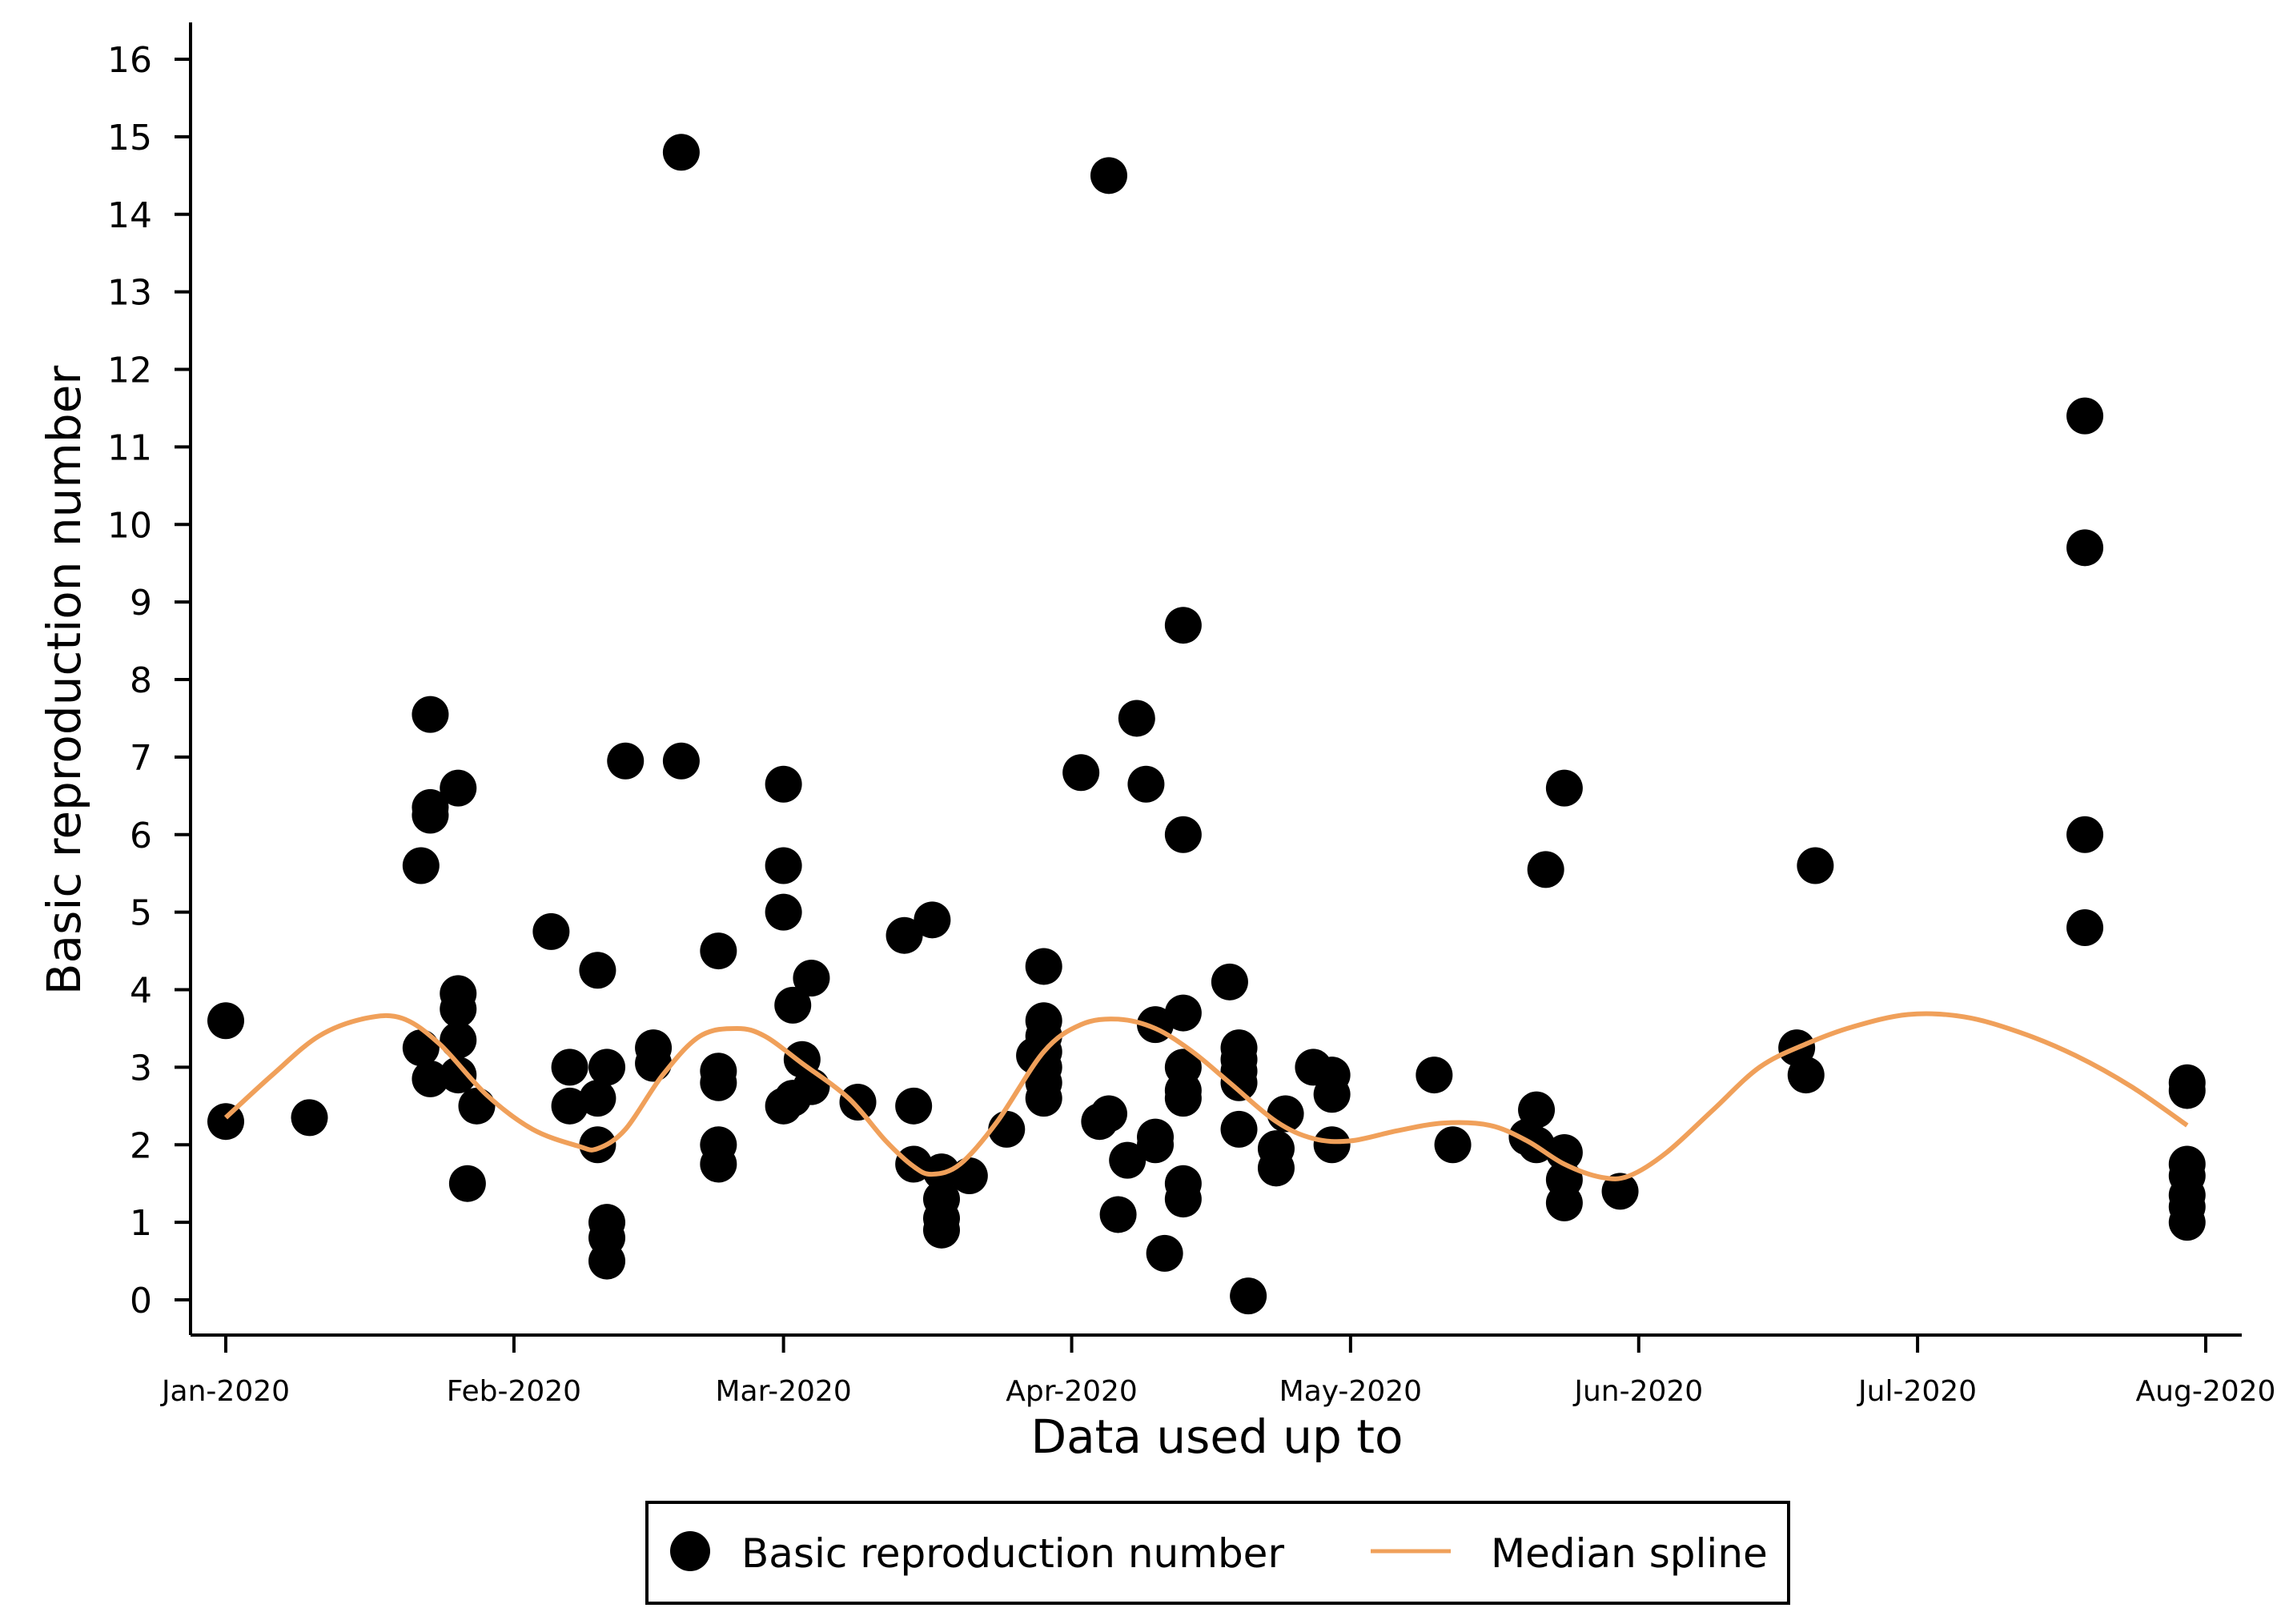  I want to click on x-tick-label: Jul-2020, so click(1917, 1391).